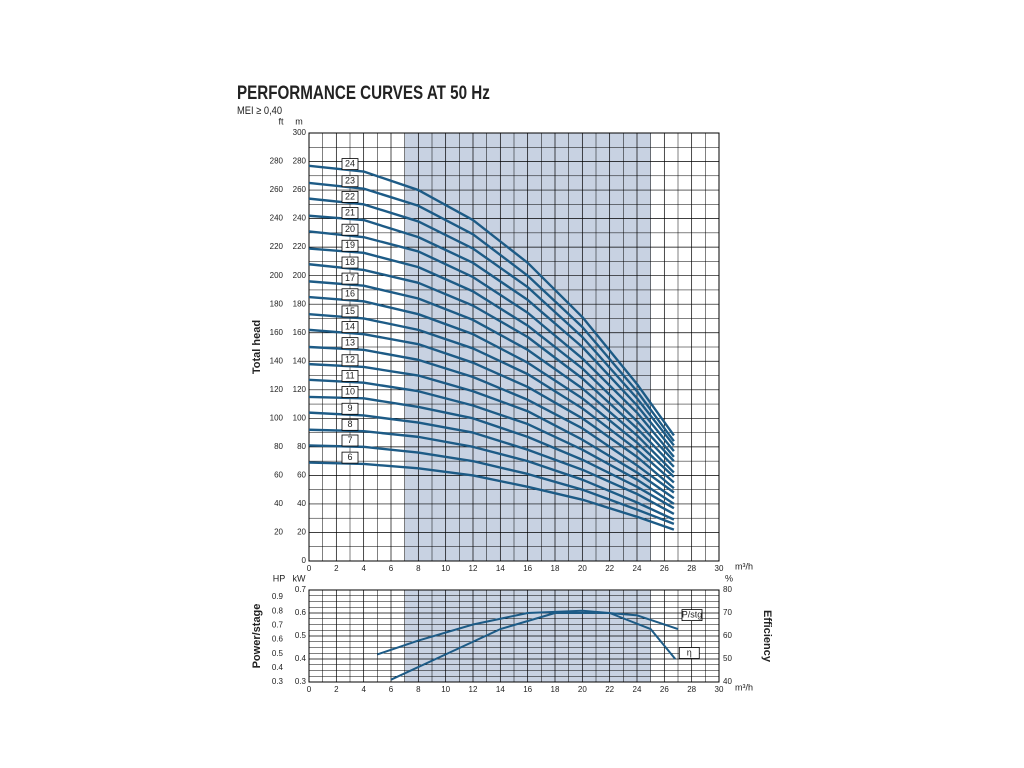 The image size is (1024, 768). Describe the element at coordinates (277, 389) in the screenshot. I see `y2-tick-label: 120` at that location.